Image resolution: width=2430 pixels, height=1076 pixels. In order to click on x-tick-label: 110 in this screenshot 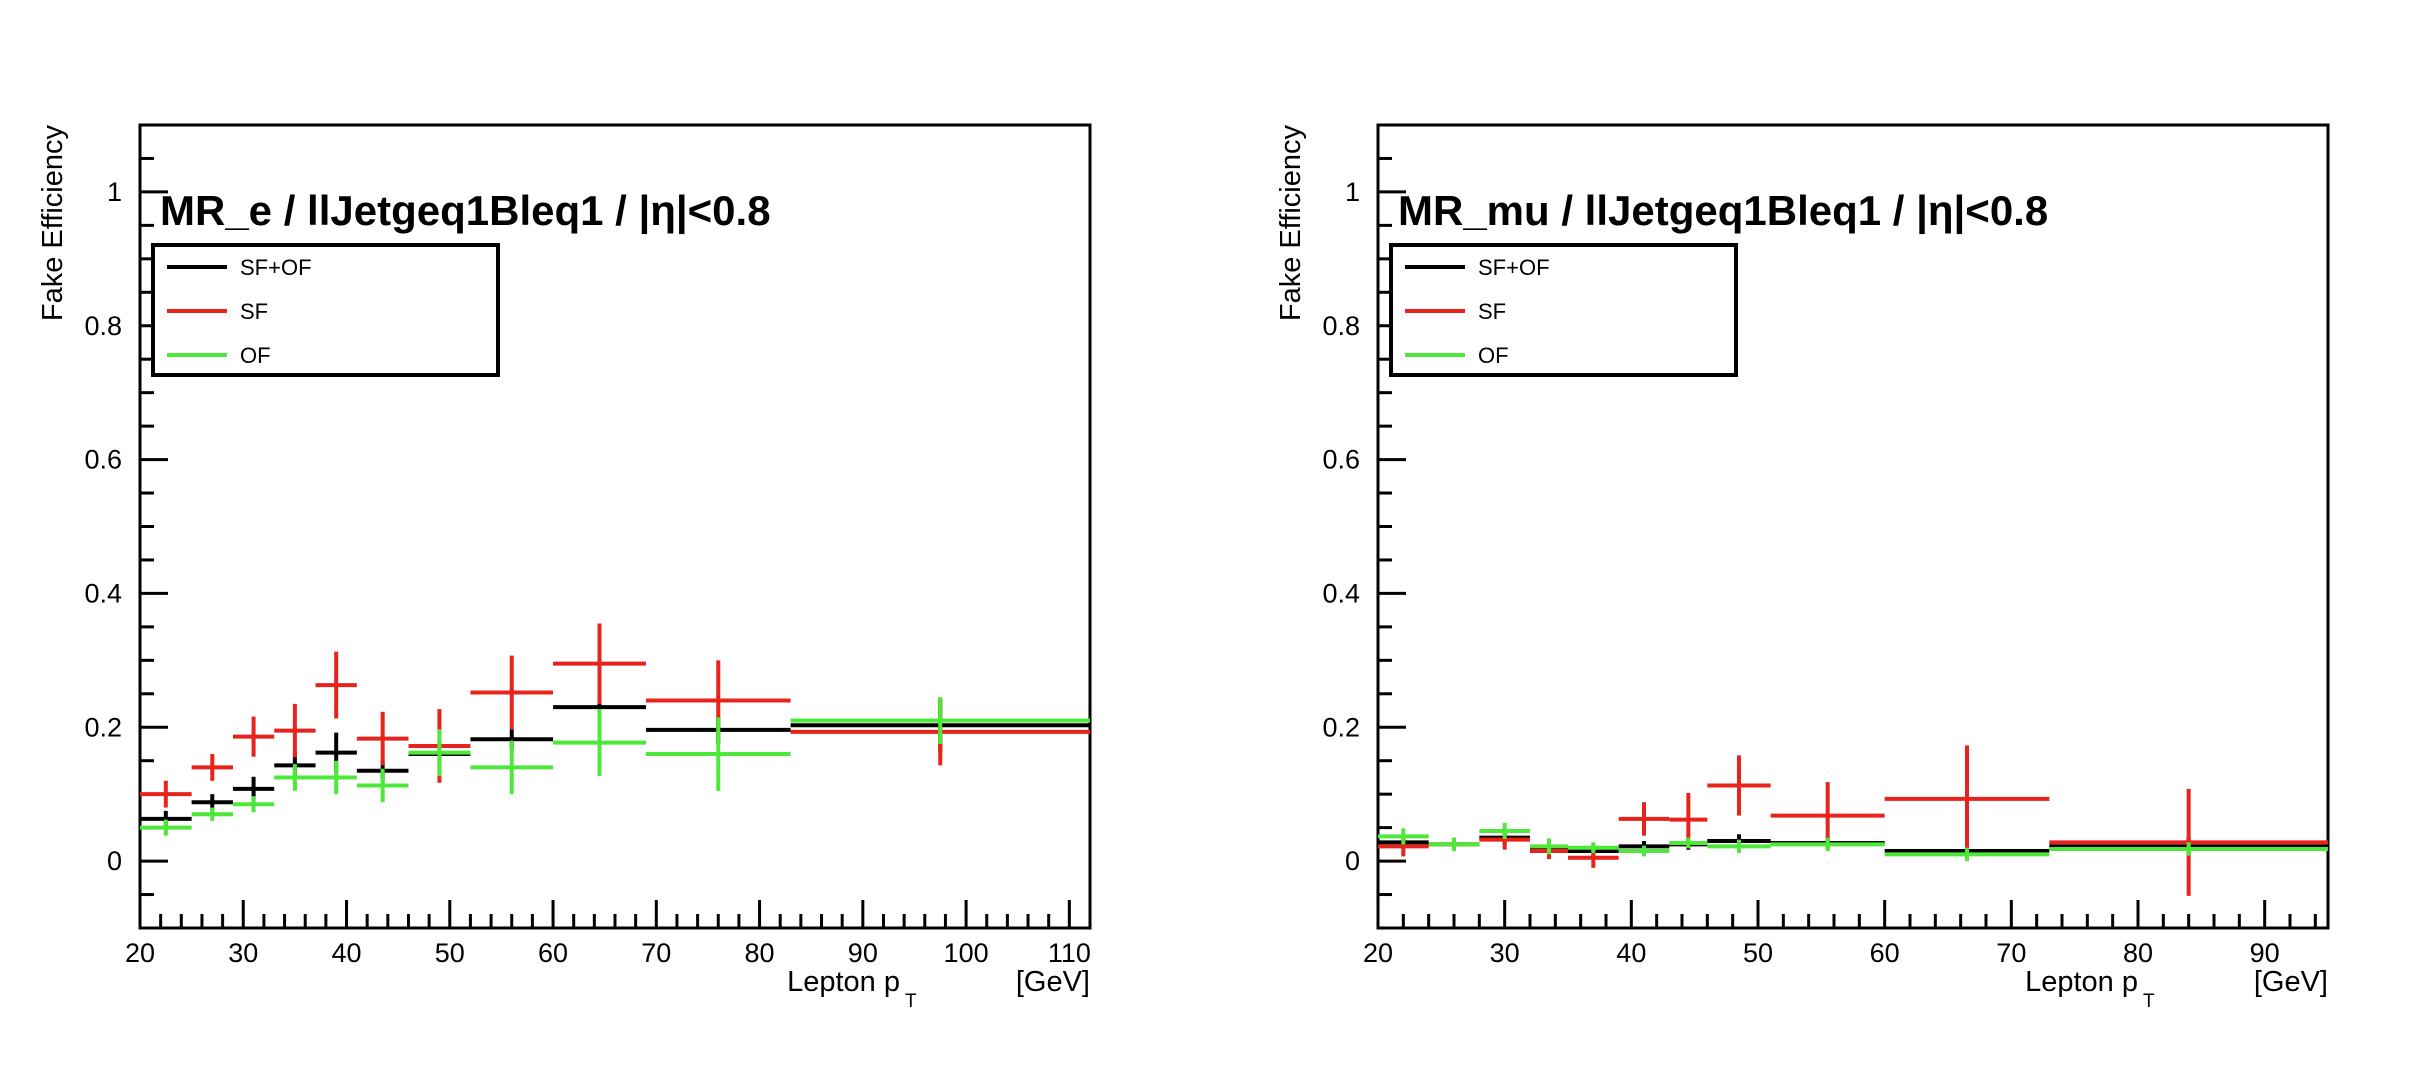, I will do `click(1069, 953)`.